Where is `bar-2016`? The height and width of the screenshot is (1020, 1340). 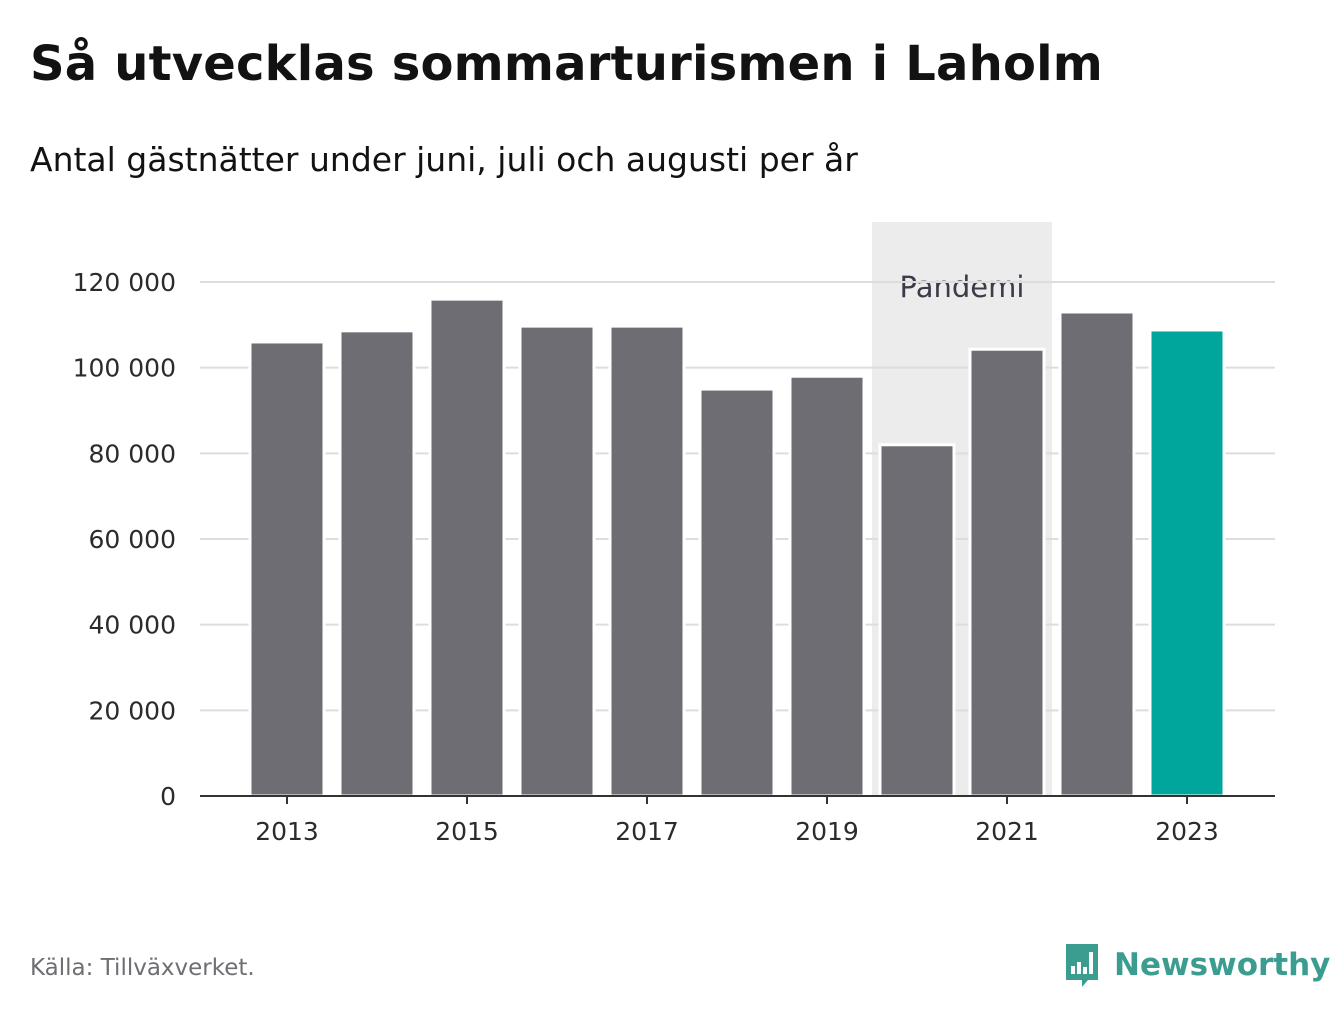 bar-2016 is located at coordinates (557, 561).